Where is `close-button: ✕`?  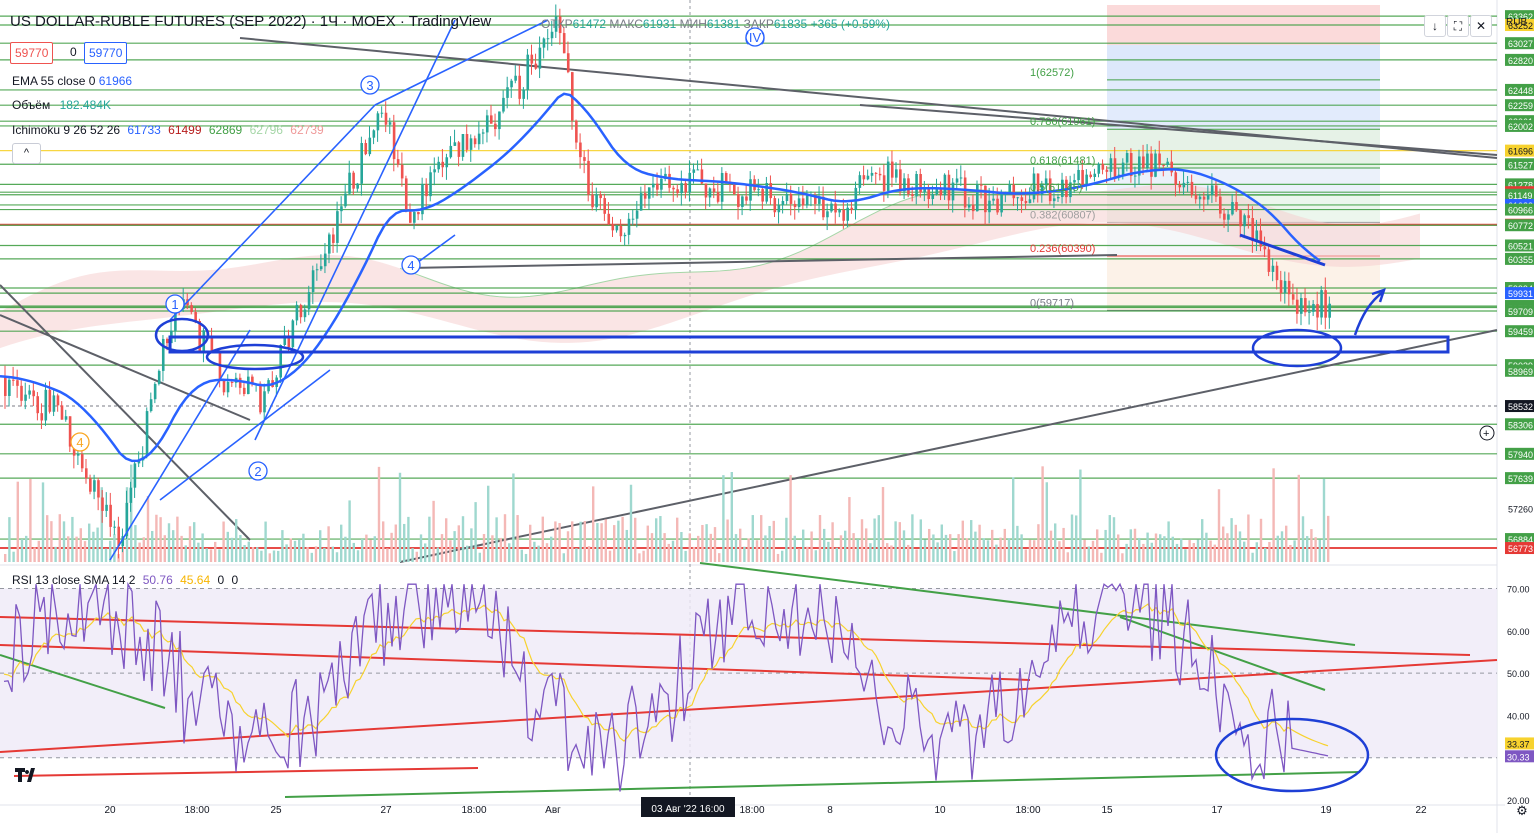 close-button: ✕ is located at coordinates (1481, 26).